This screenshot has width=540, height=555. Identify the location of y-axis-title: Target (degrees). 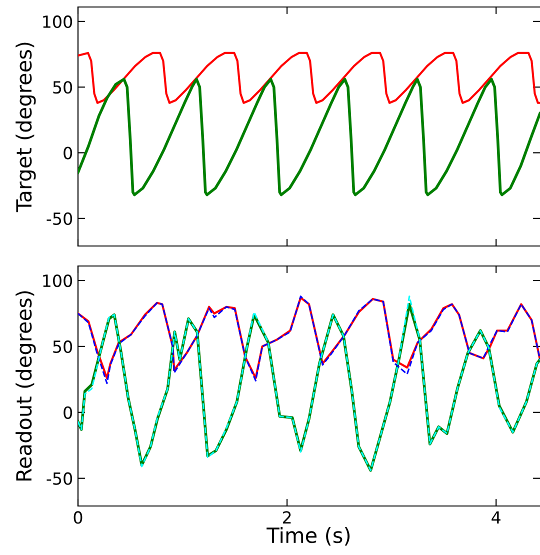
(26, 127).